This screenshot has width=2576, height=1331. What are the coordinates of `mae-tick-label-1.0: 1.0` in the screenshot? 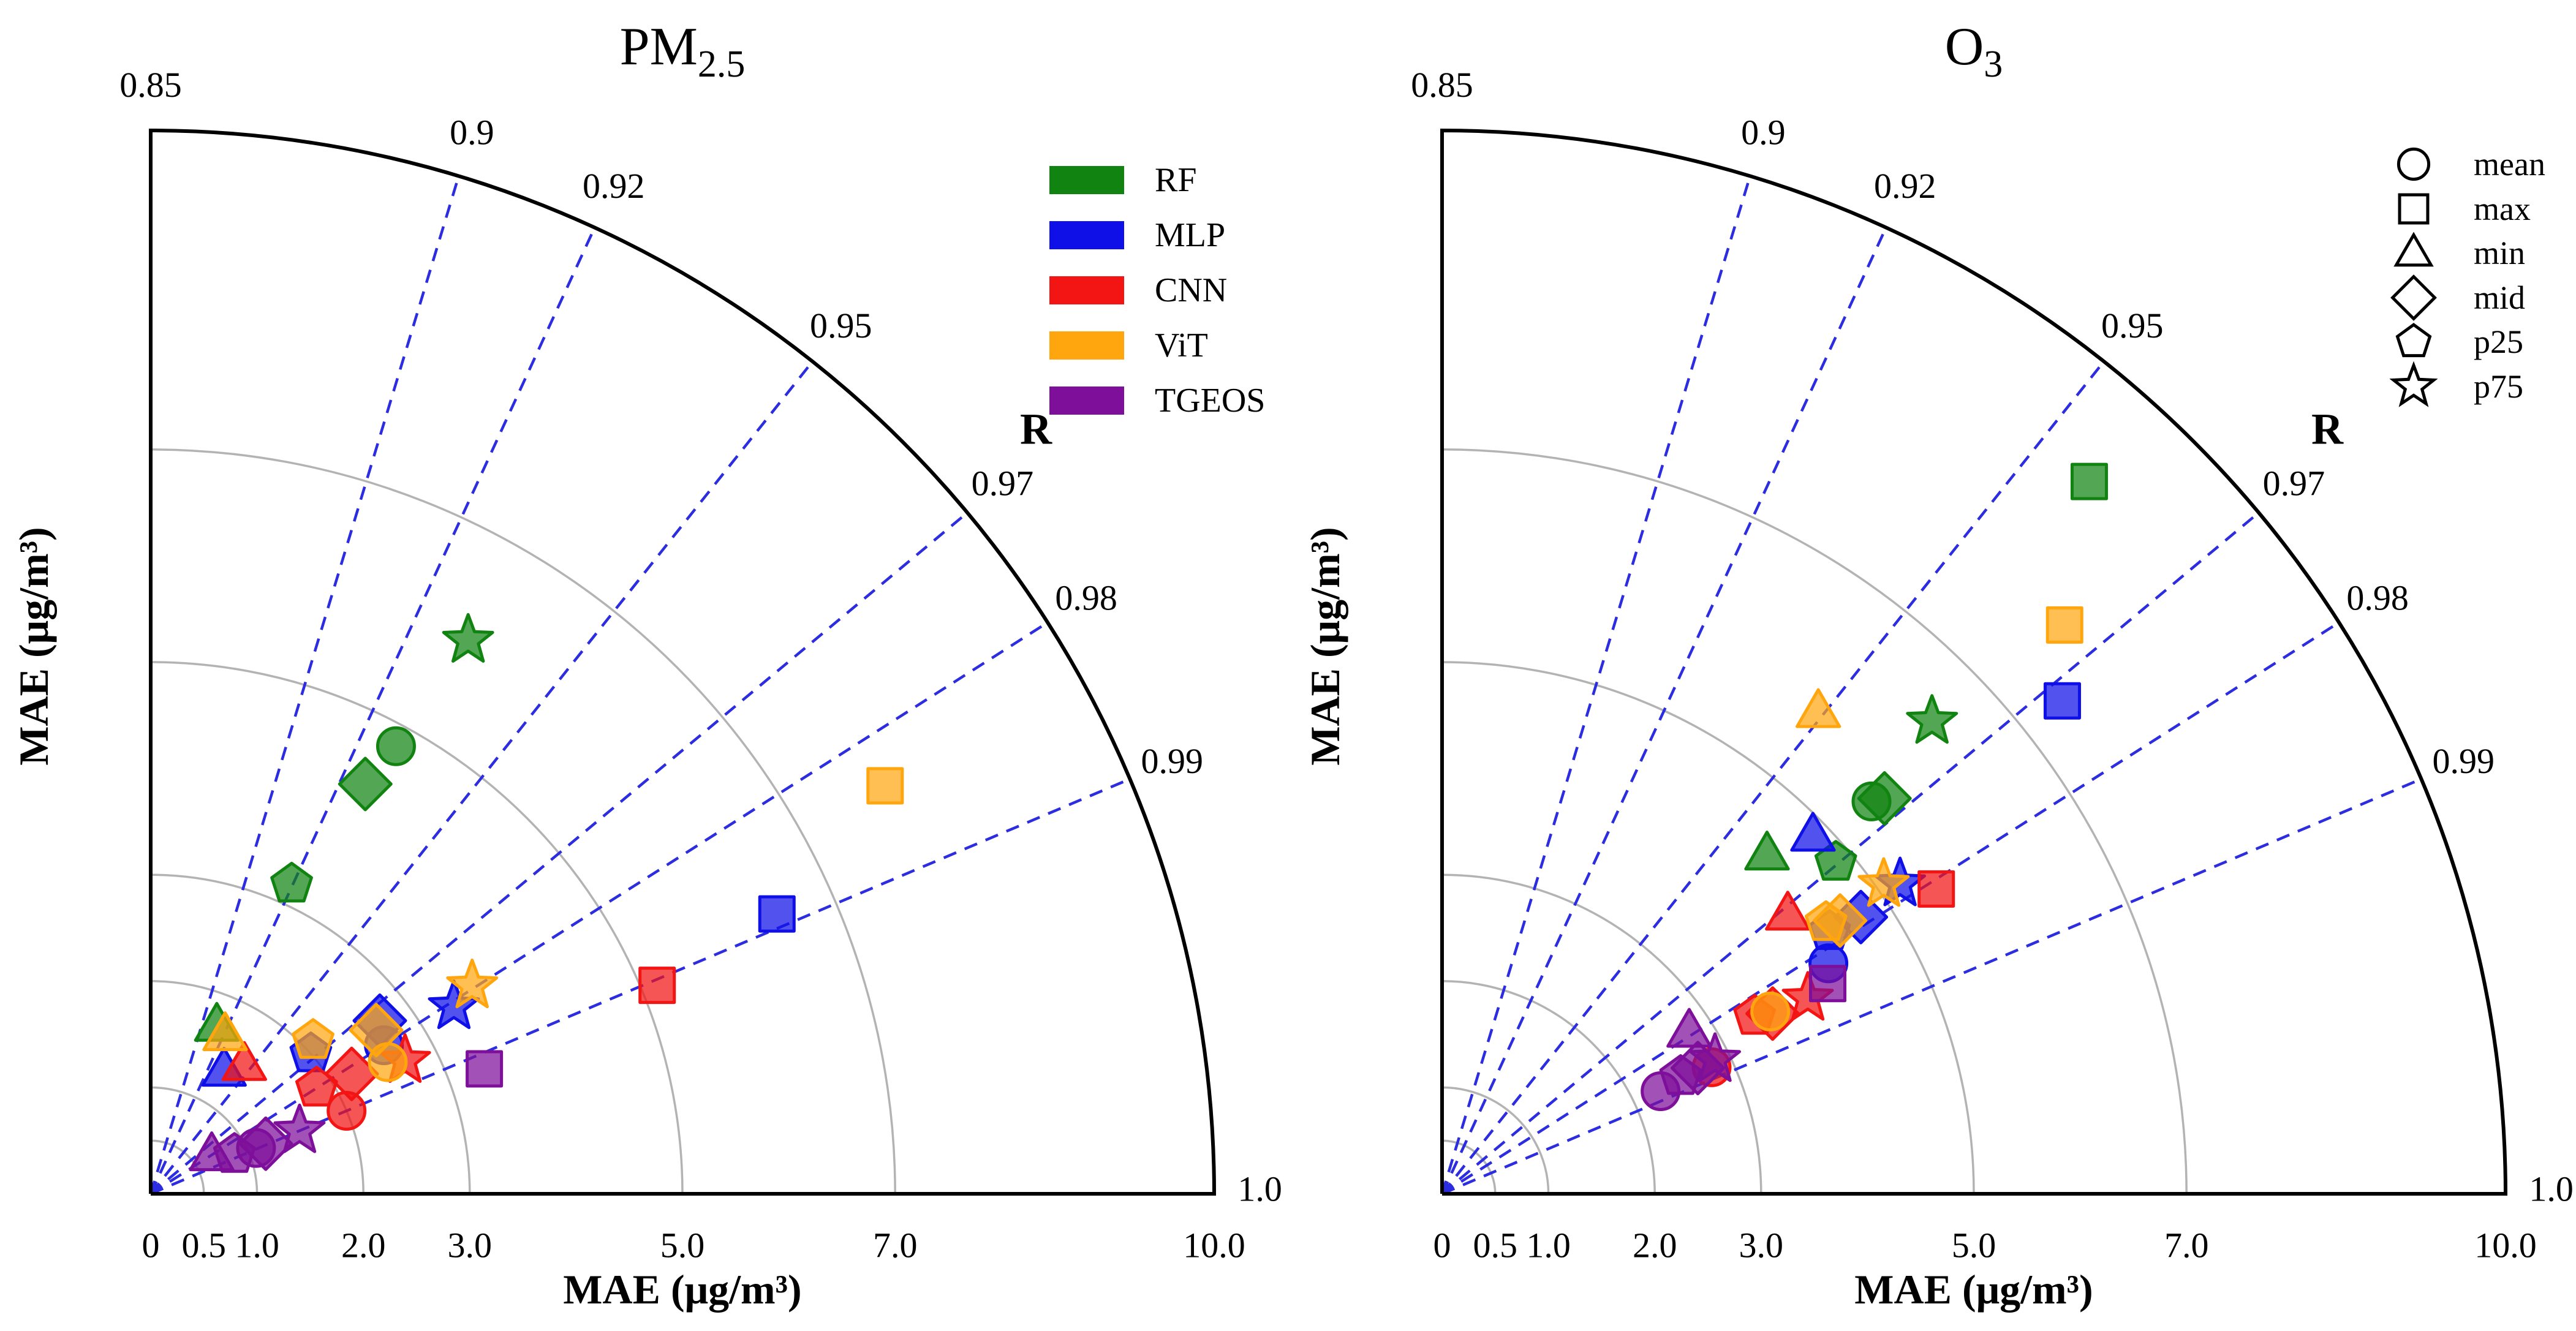 It's located at (1548, 1245).